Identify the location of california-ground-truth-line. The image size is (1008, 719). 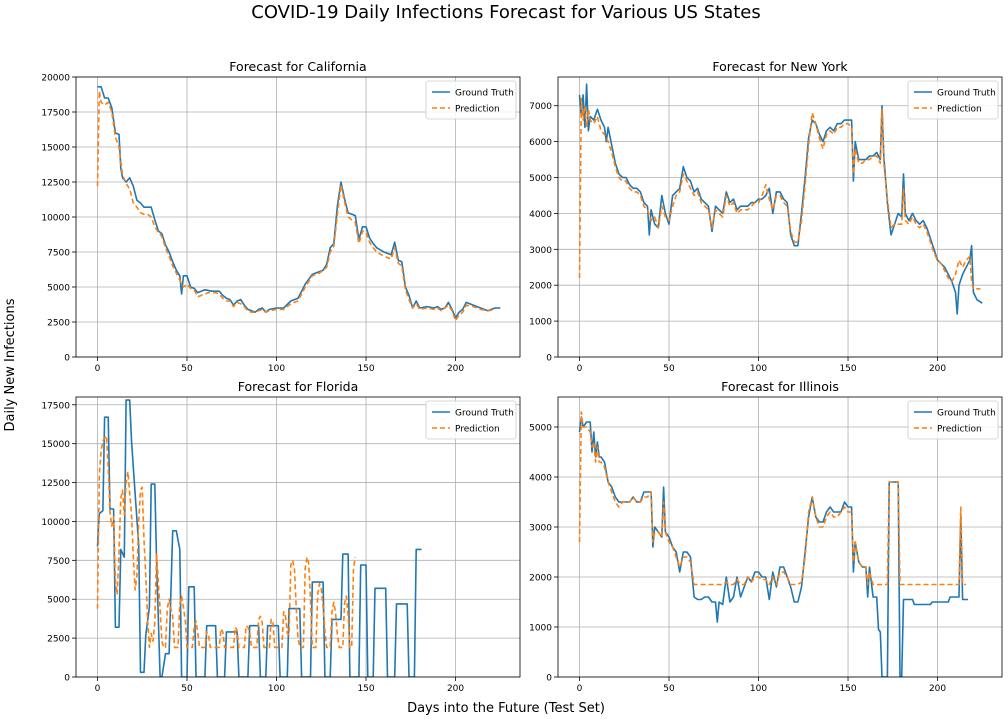
(299, 202).